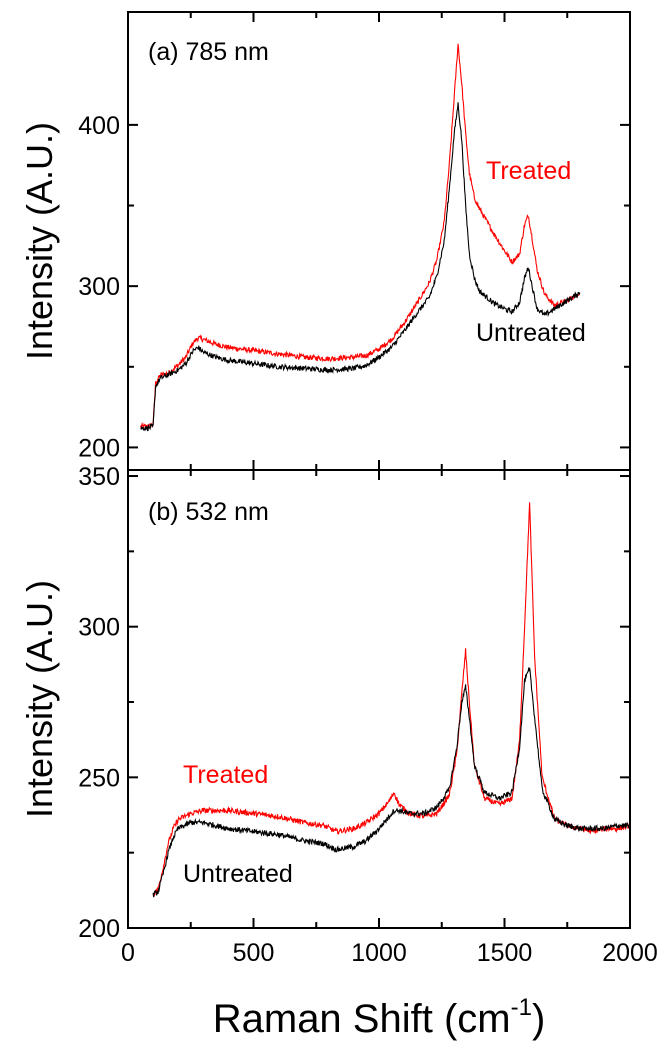 The width and height of the screenshot is (670, 1051). I want to click on panel-a-ylabel: Intensity (A.U.), so click(39, 241).